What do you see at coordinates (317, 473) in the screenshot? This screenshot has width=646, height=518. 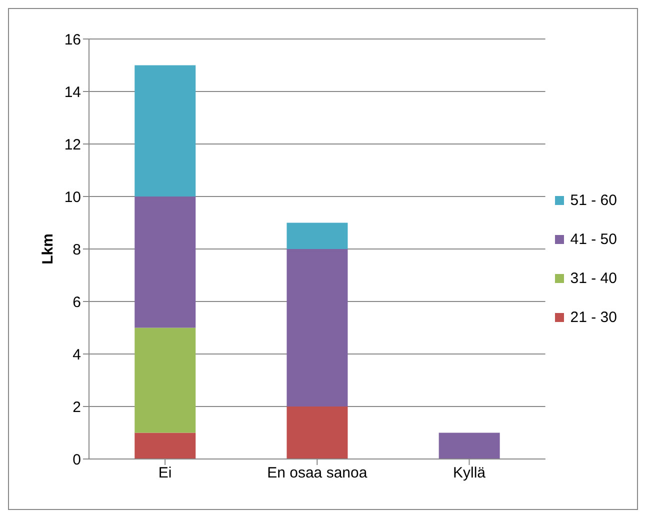 I see `x-tick-label: En osaa sanoa` at bounding box center [317, 473].